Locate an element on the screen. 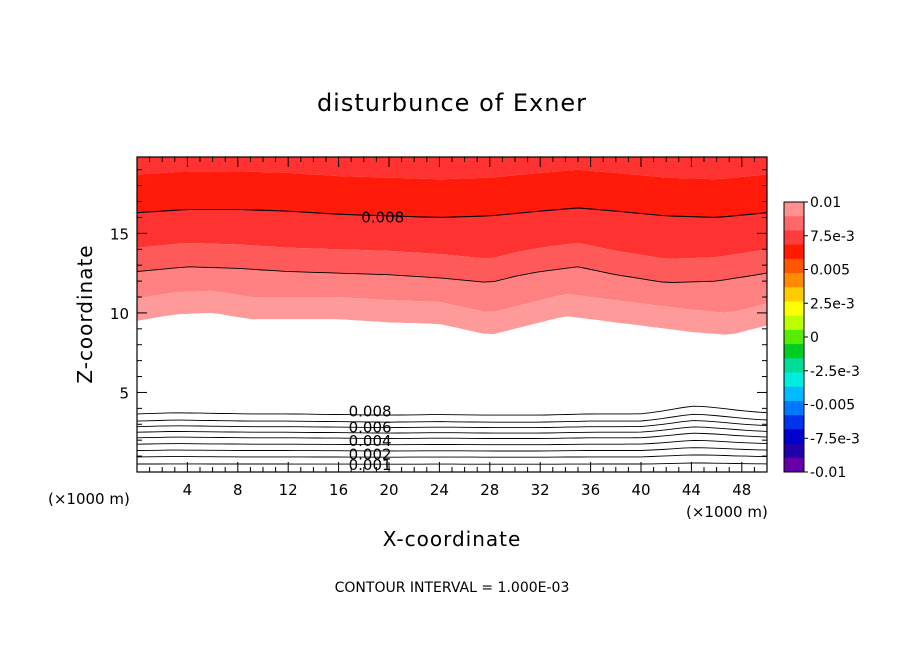 The height and width of the screenshot is (654, 904). colorbar-label-9: -0.01 is located at coordinates (828, 473).